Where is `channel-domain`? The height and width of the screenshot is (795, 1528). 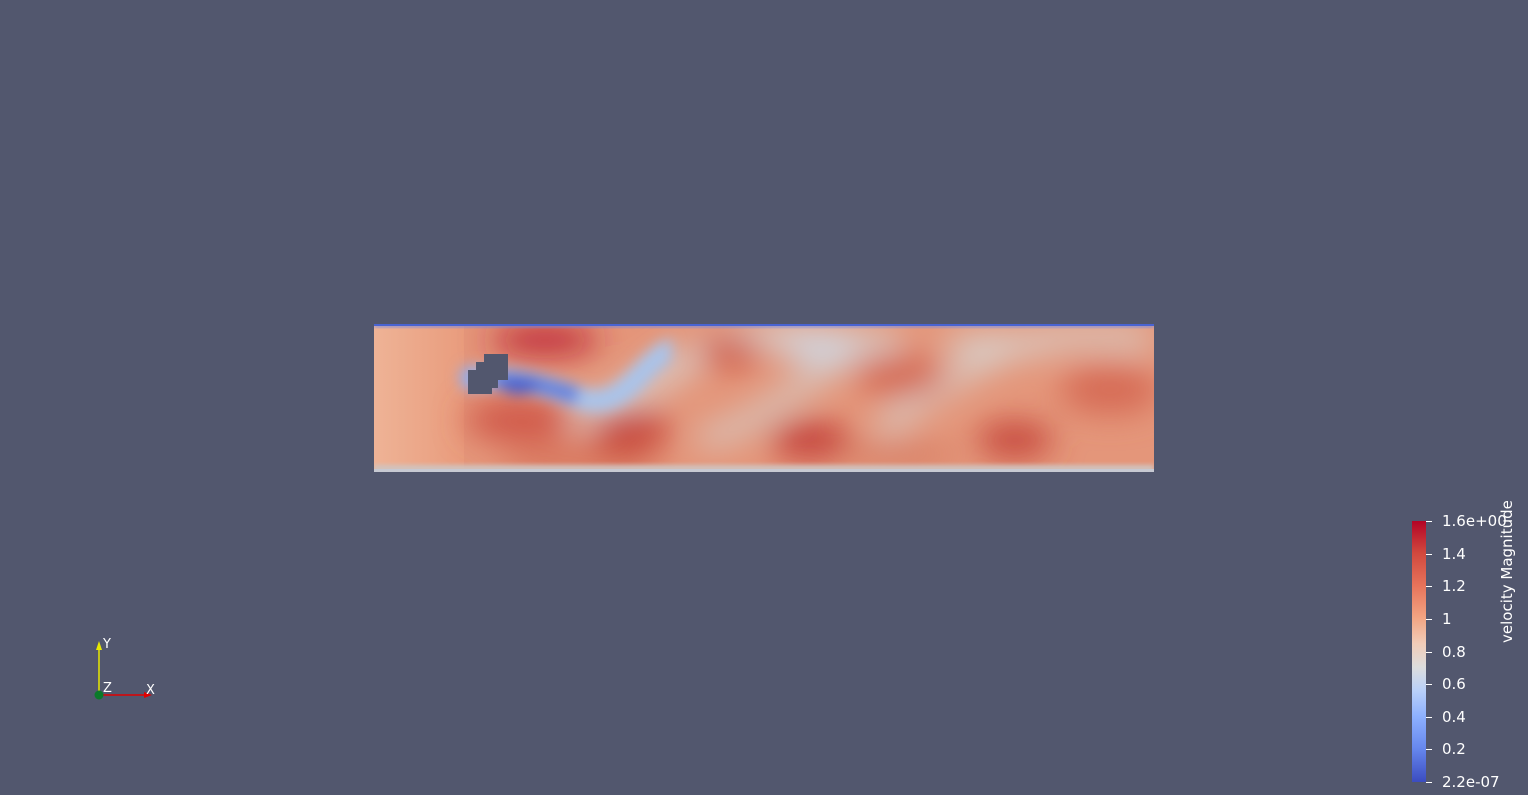 channel-domain is located at coordinates (764, 398).